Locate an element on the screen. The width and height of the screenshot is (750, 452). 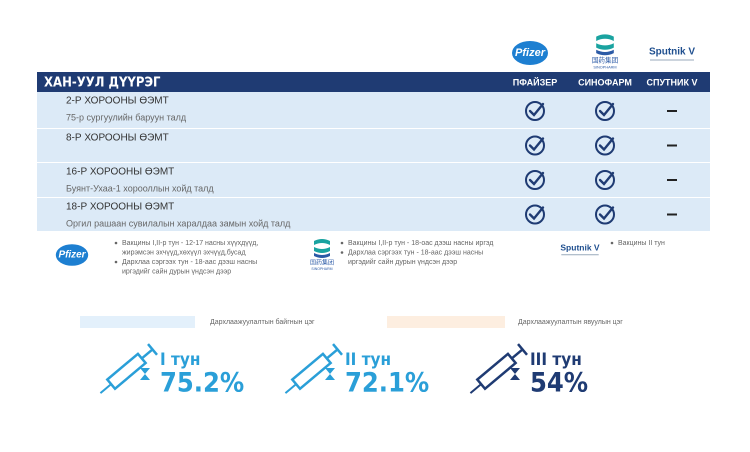
table-title: ХАН-УУЛ ДҮҮРЭГ is located at coordinates (102, 83).